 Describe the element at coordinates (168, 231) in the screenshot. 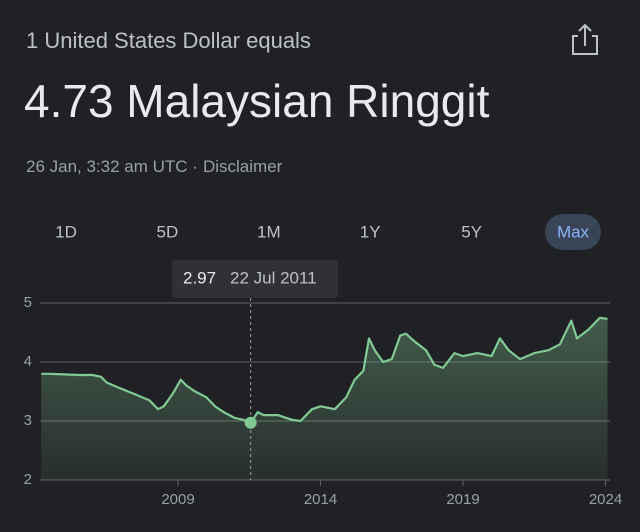

I see `range-button: 5D` at that location.